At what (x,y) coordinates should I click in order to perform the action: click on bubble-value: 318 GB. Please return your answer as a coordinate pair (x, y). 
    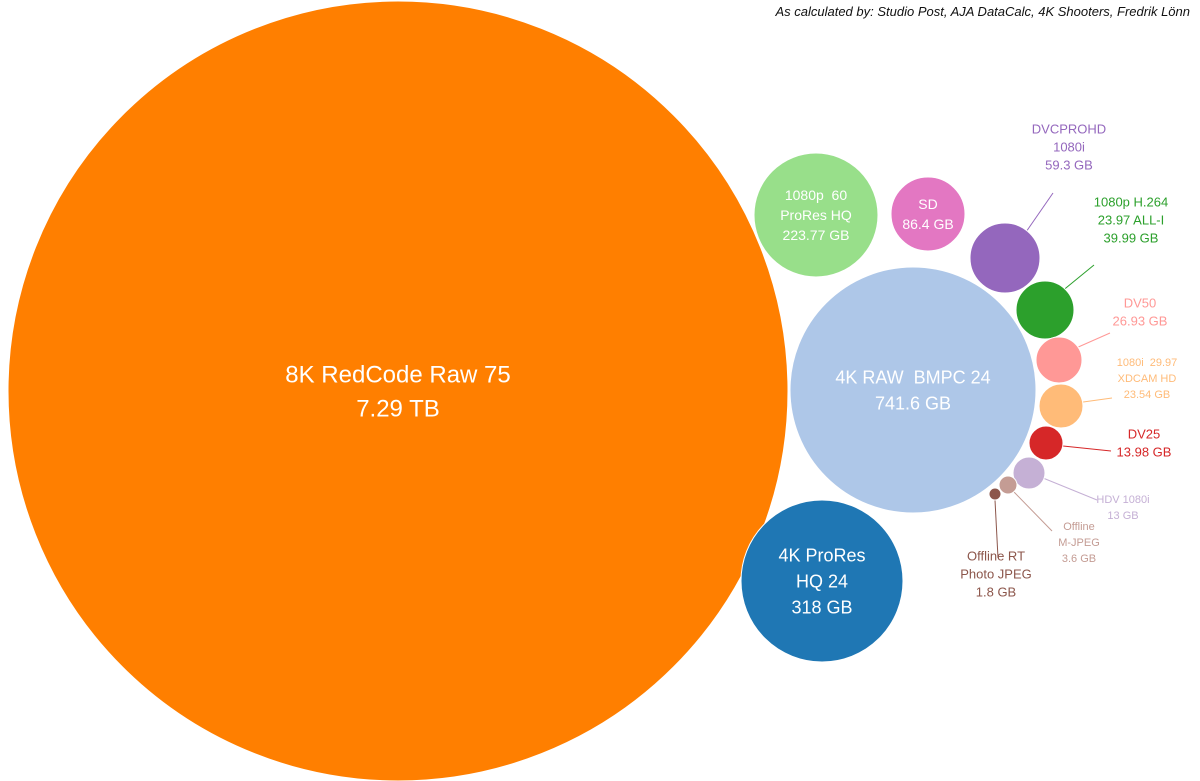
    Looking at the image, I should click on (821, 607).